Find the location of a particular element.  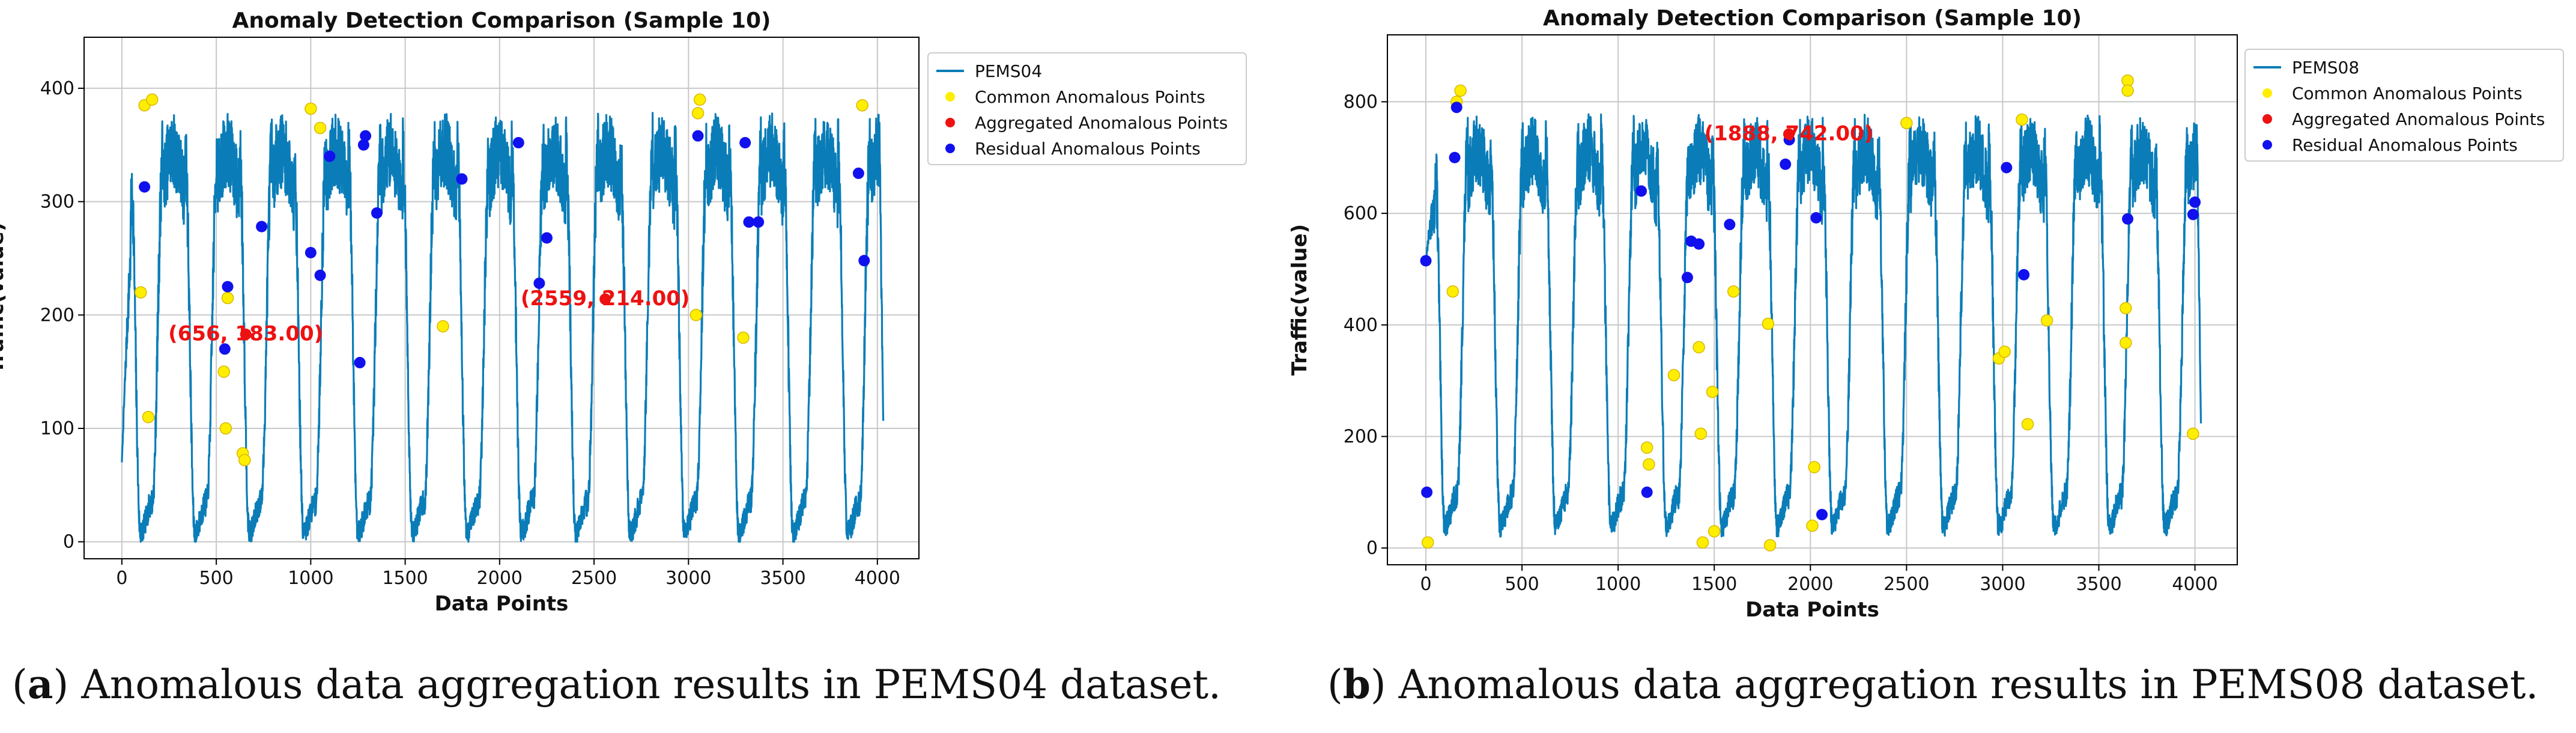

legend-label: PEMS04 is located at coordinates (1008, 71).